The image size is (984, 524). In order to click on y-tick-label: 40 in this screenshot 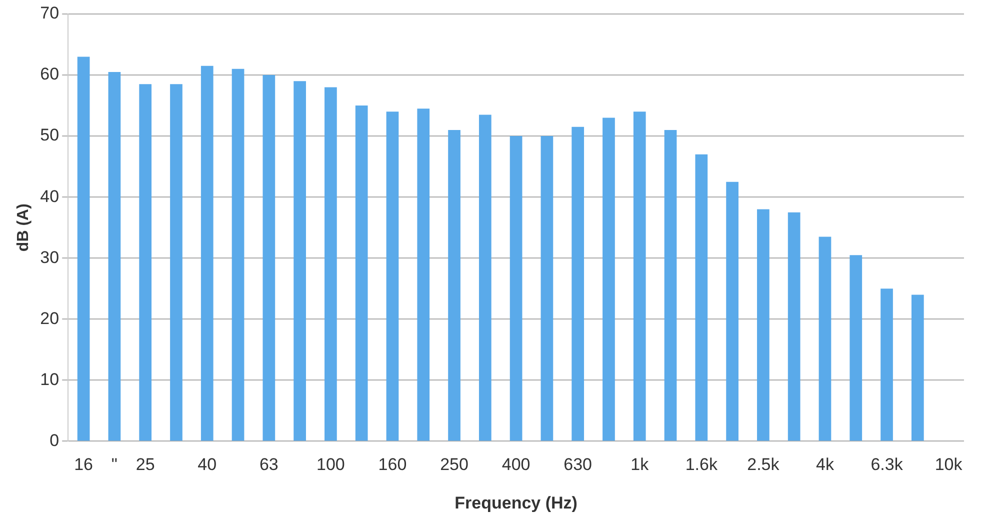, I will do `click(50, 196)`.